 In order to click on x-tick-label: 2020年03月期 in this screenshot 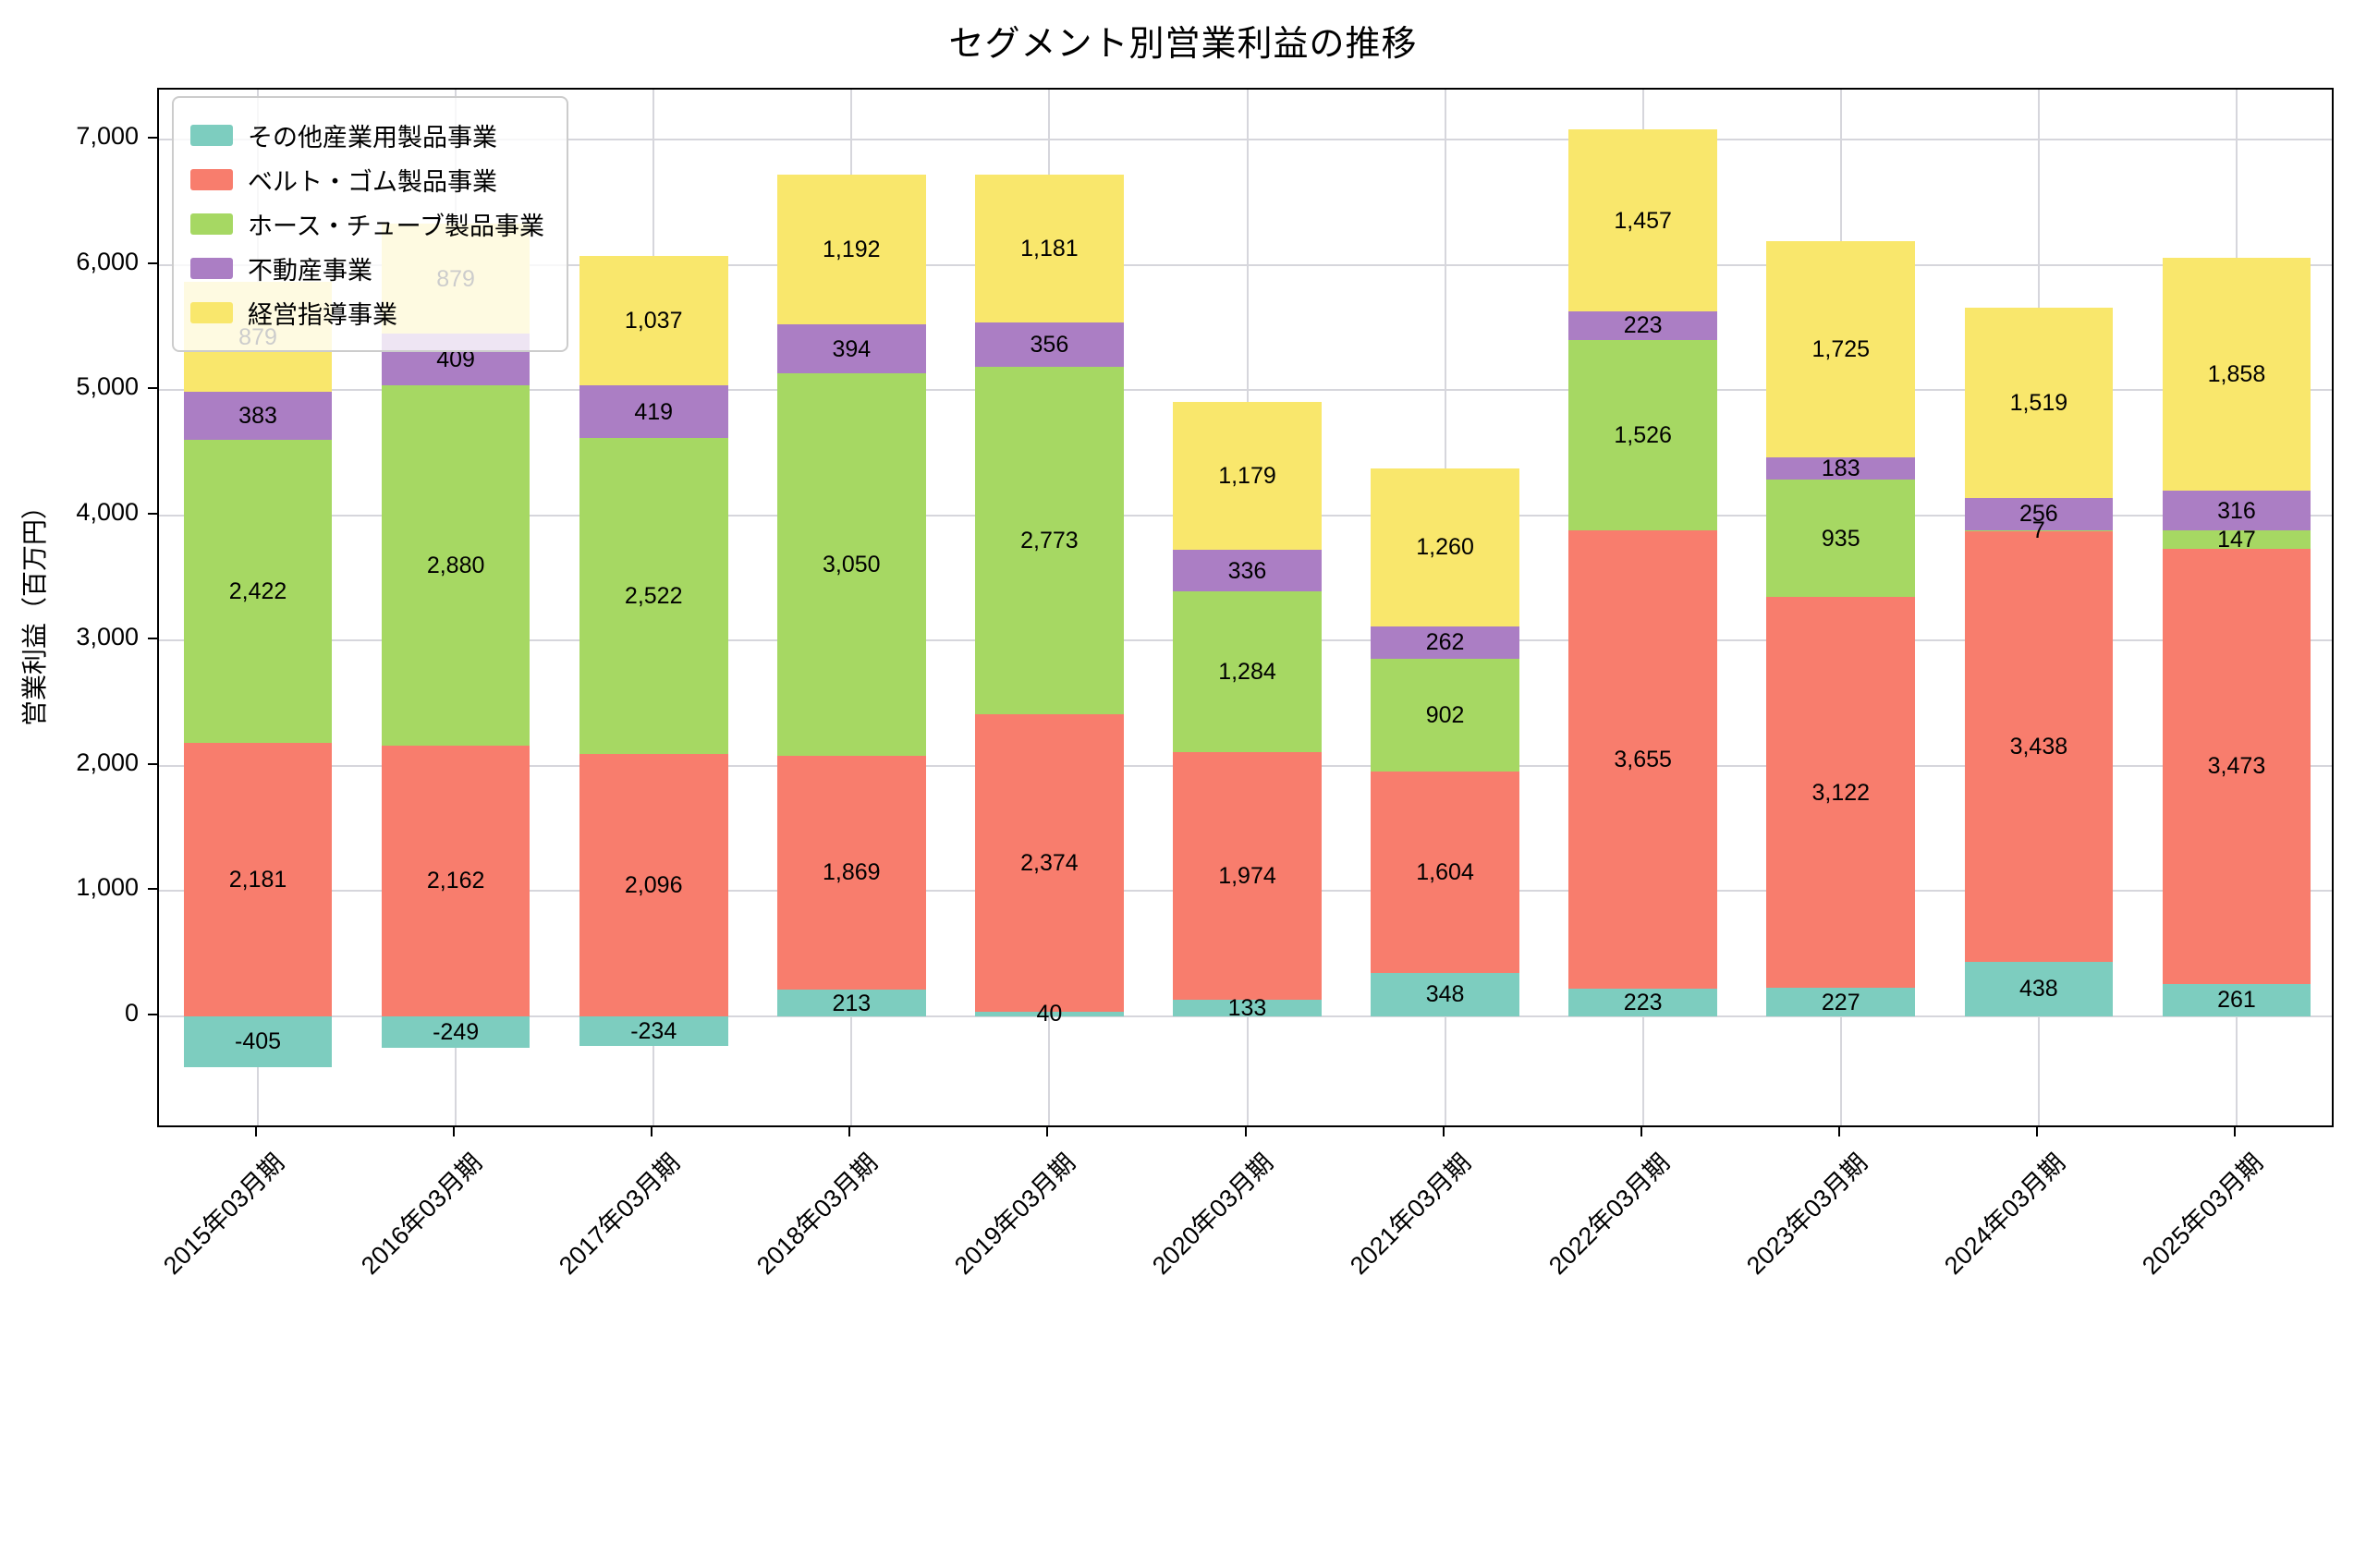, I will do `click(1213, 1214)`.